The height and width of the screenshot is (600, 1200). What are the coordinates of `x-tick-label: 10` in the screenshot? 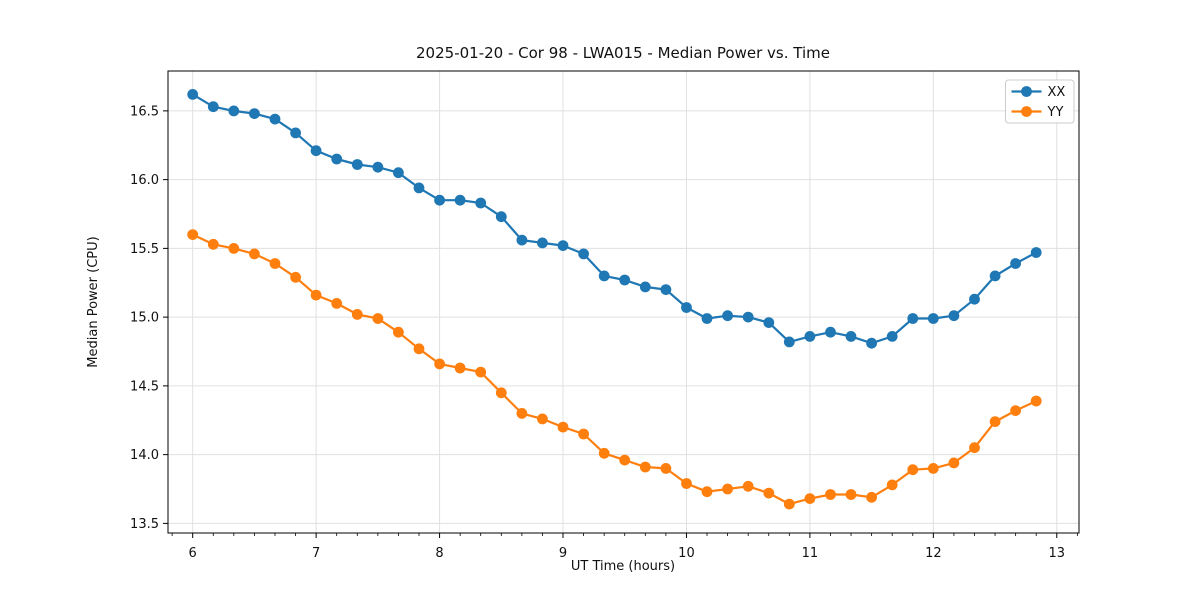 It's located at (686, 553).